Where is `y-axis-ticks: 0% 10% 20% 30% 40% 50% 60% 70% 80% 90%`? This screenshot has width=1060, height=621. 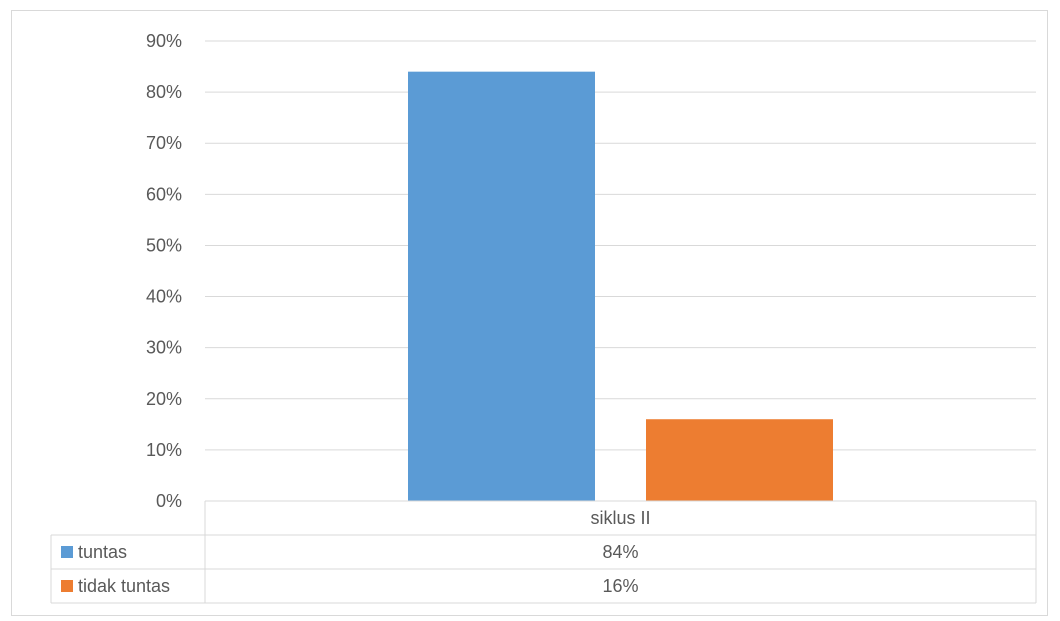
y-axis-ticks: 0% 10% 20% 30% 40% 50% 60% 70% 80% 90% is located at coordinates (164, 271).